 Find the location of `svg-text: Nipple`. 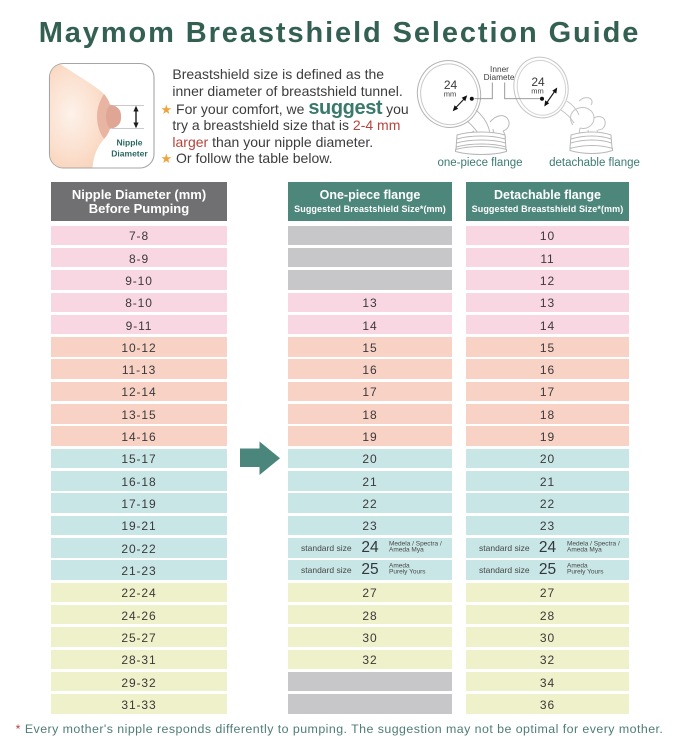

svg-text: Nipple is located at coordinates (130, 143).